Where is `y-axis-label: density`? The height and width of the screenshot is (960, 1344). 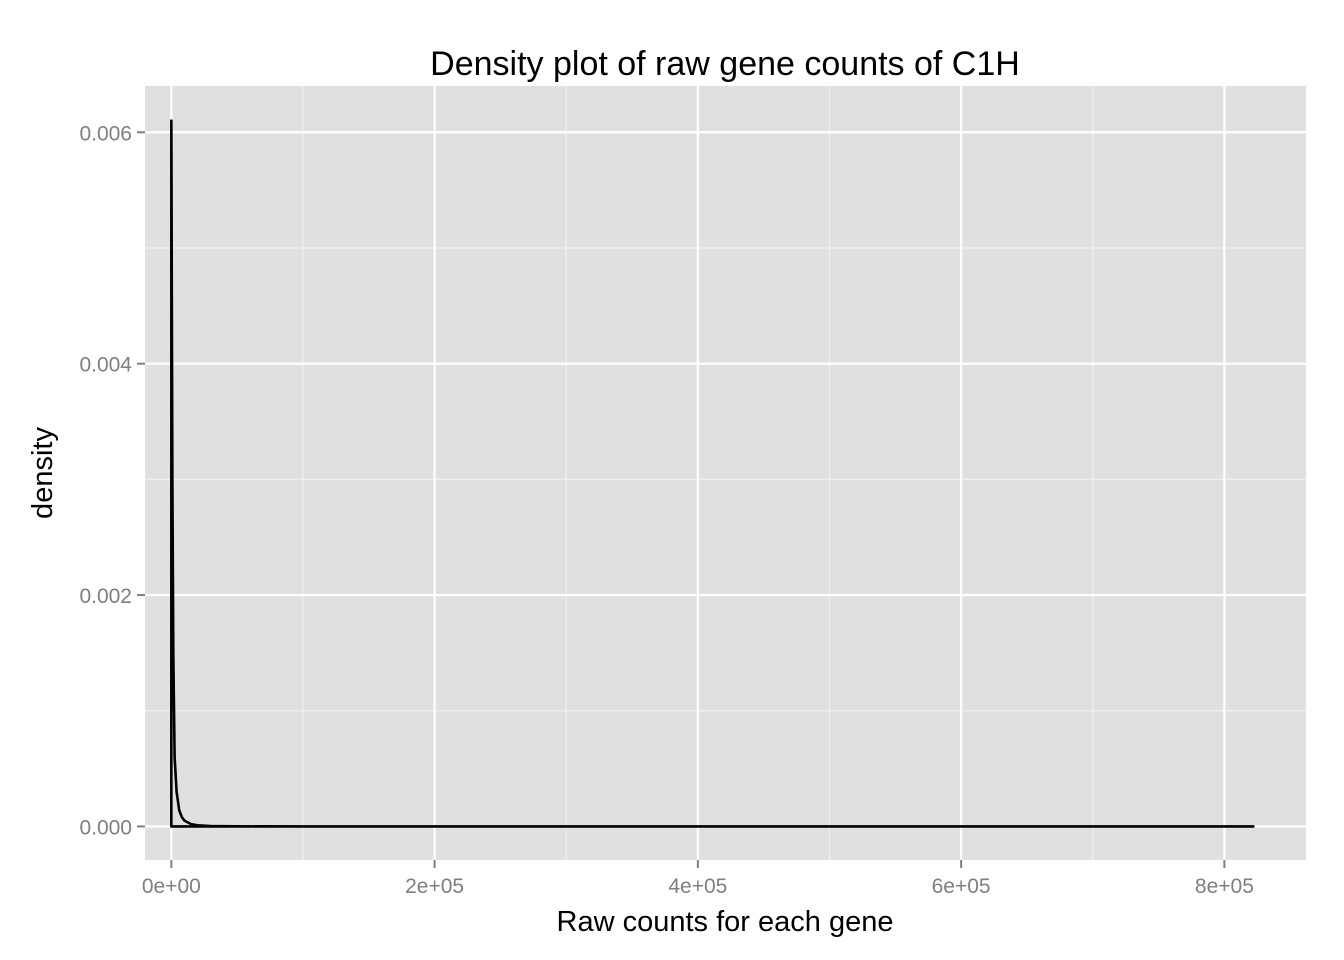 y-axis-label: density is located at coordinates (43, 473).